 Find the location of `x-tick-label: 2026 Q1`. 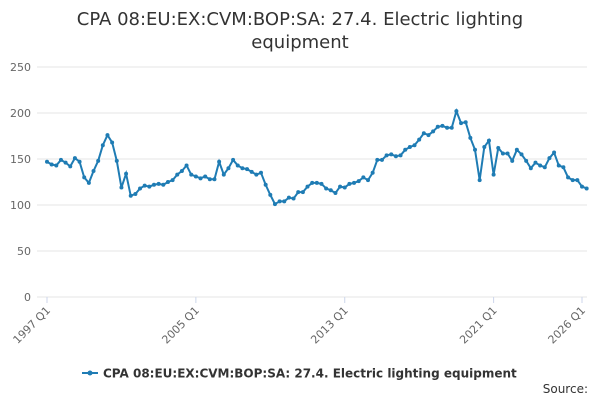

x-tick-label: 2026 Q1 is located at coordinates (567, 325).